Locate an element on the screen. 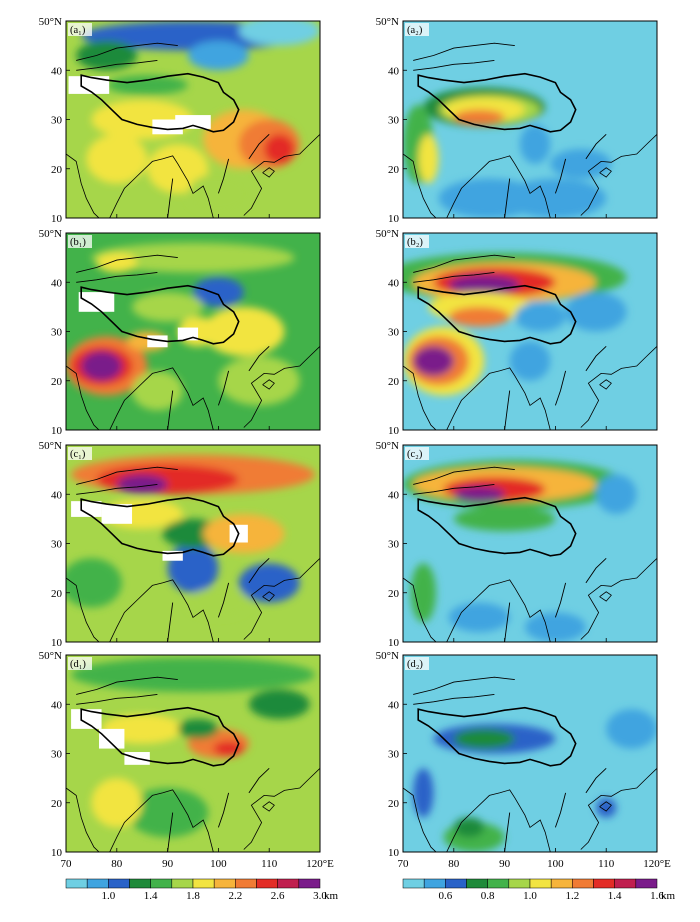 The image size is (700, 922). map-panel-a2: 10 20 30 40 50°N (a₂) is located at coordinates (517, 120).